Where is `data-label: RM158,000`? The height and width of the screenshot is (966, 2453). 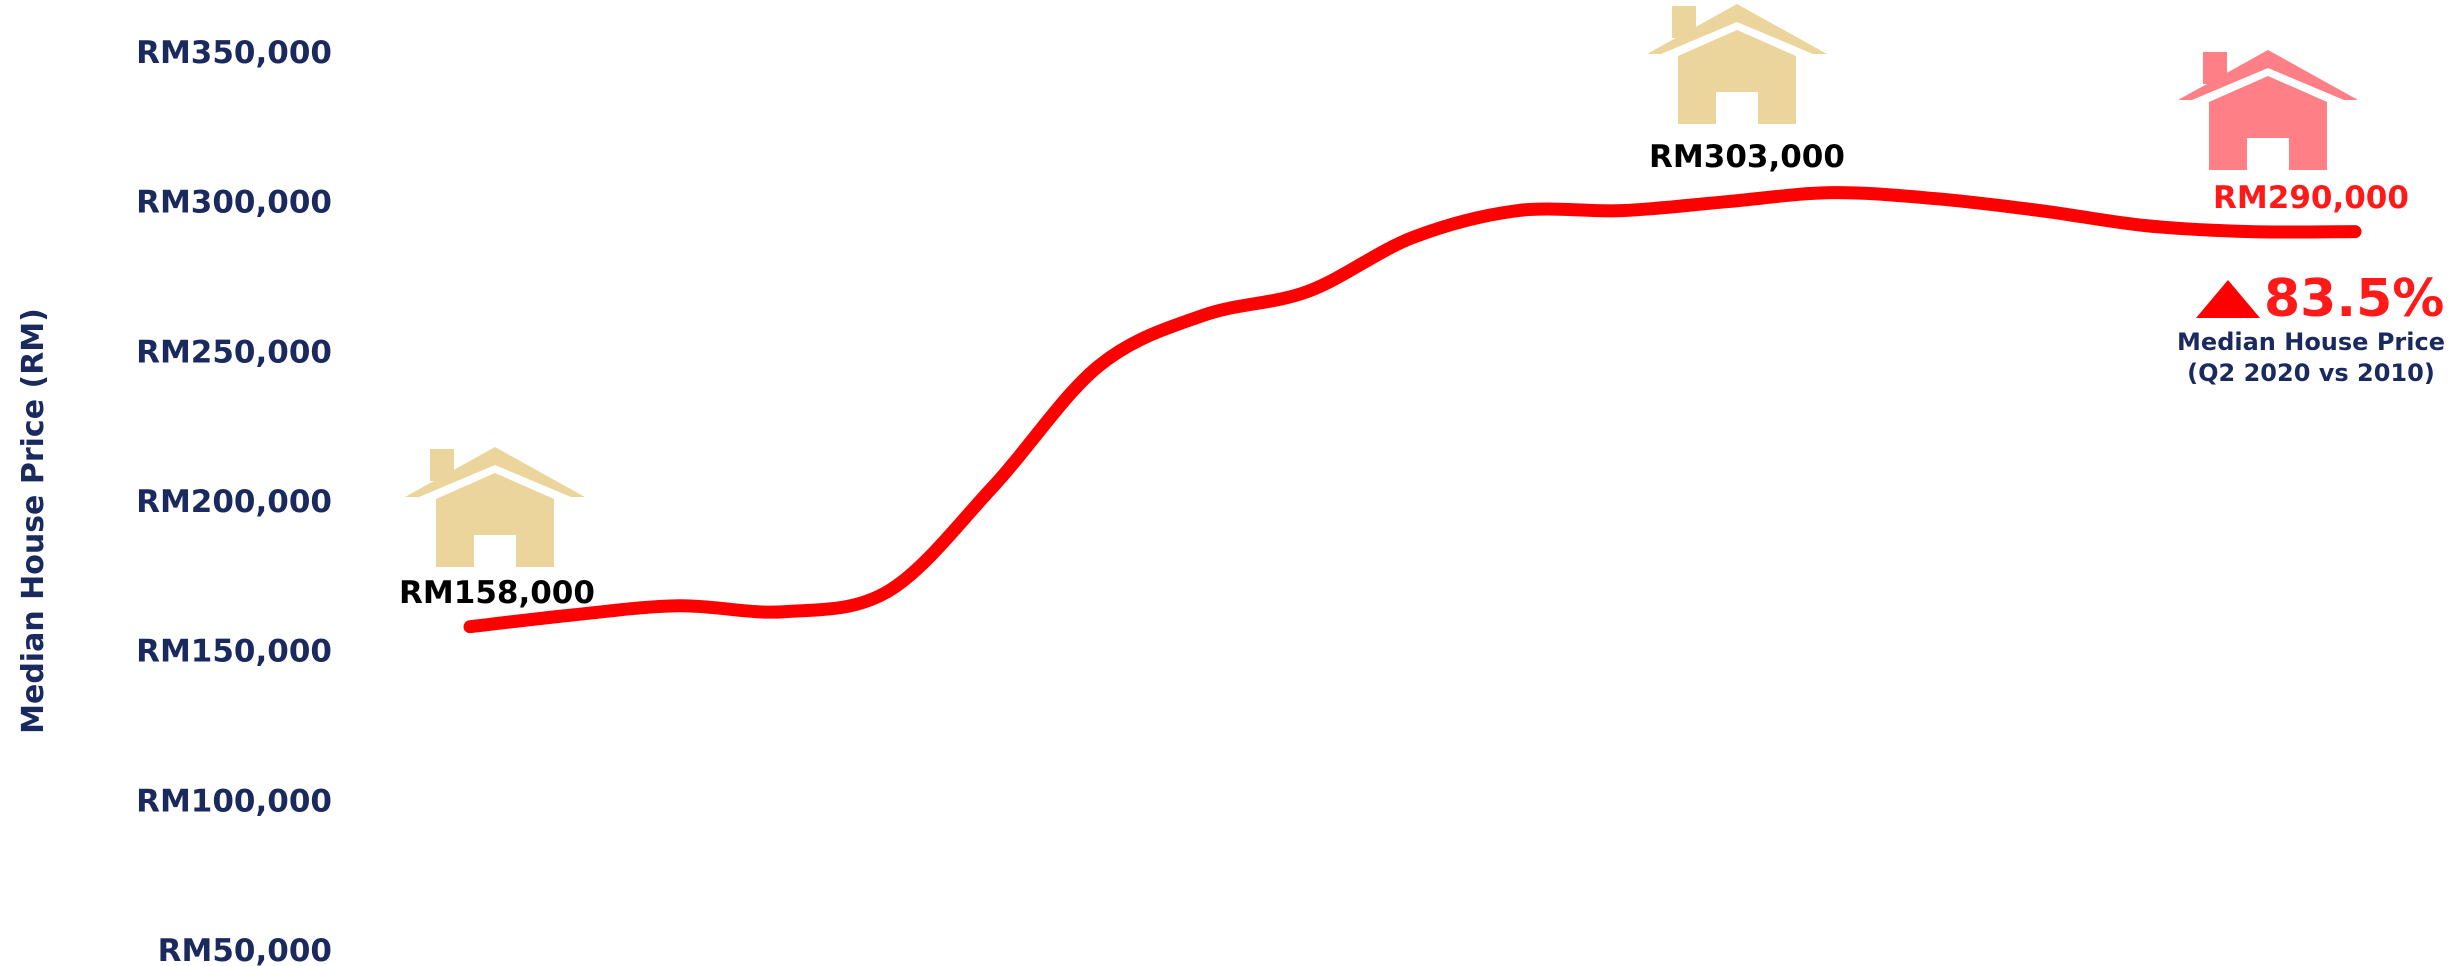
data-label: RM158,000 is located at coordinates (497, 593).